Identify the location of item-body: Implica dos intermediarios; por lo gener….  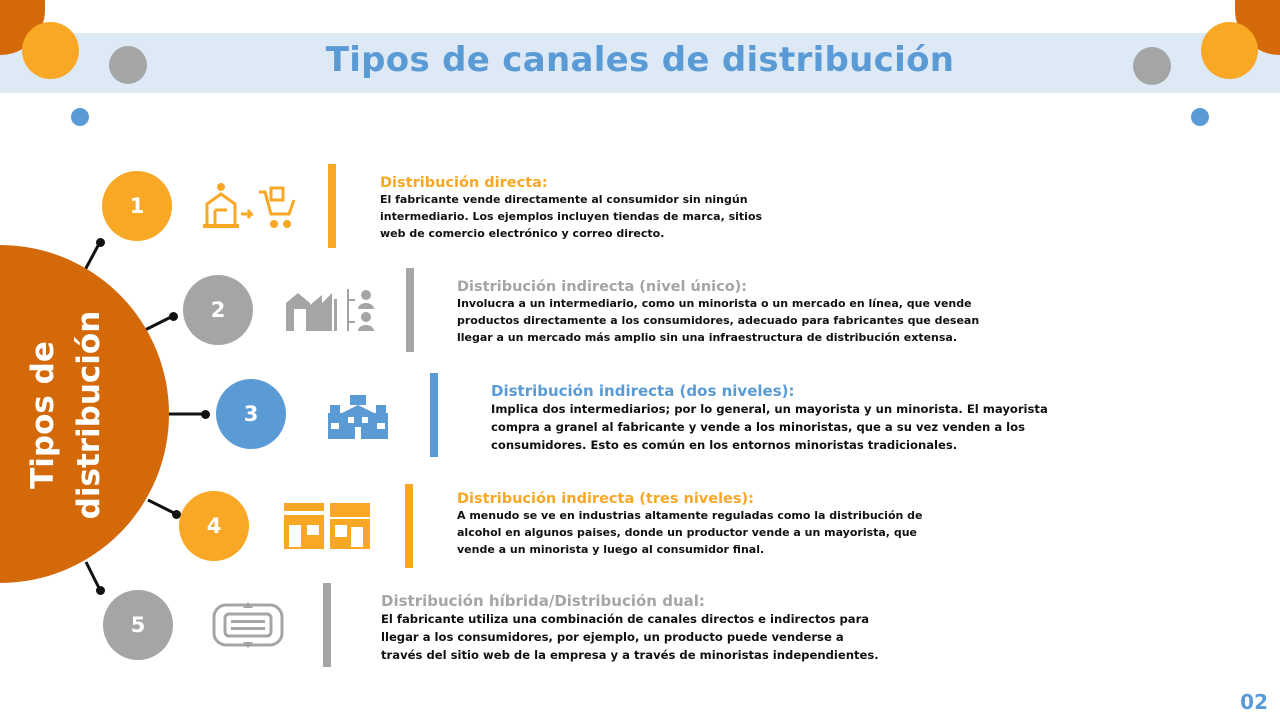
(769, 427).